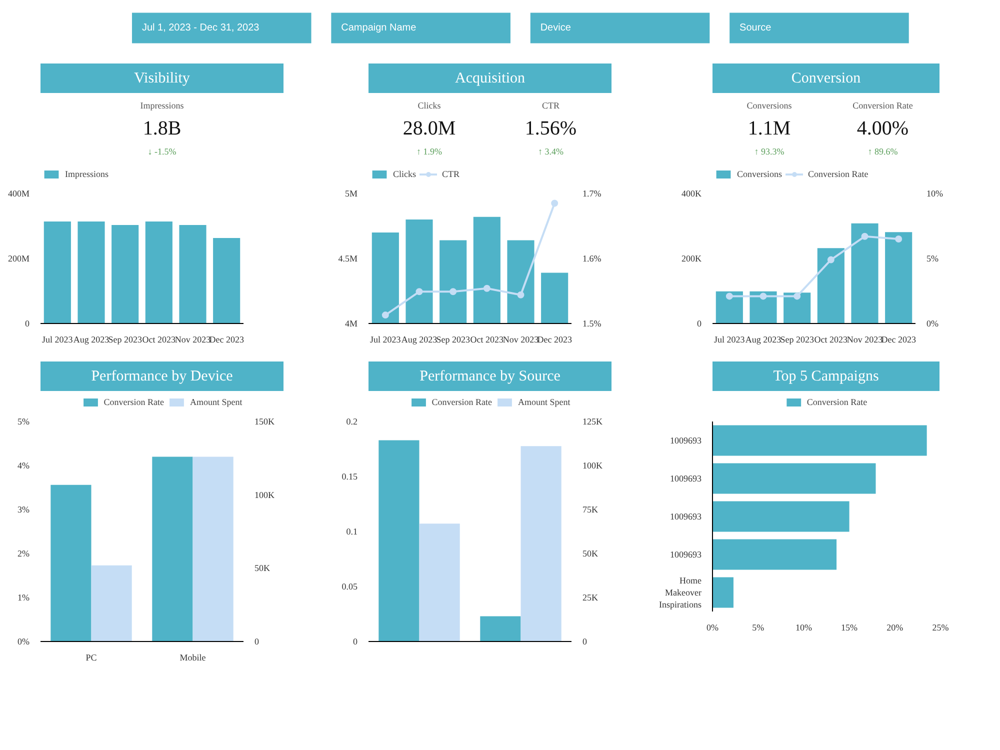  I want to click on chart-title: Conversion, so click(826, 78).